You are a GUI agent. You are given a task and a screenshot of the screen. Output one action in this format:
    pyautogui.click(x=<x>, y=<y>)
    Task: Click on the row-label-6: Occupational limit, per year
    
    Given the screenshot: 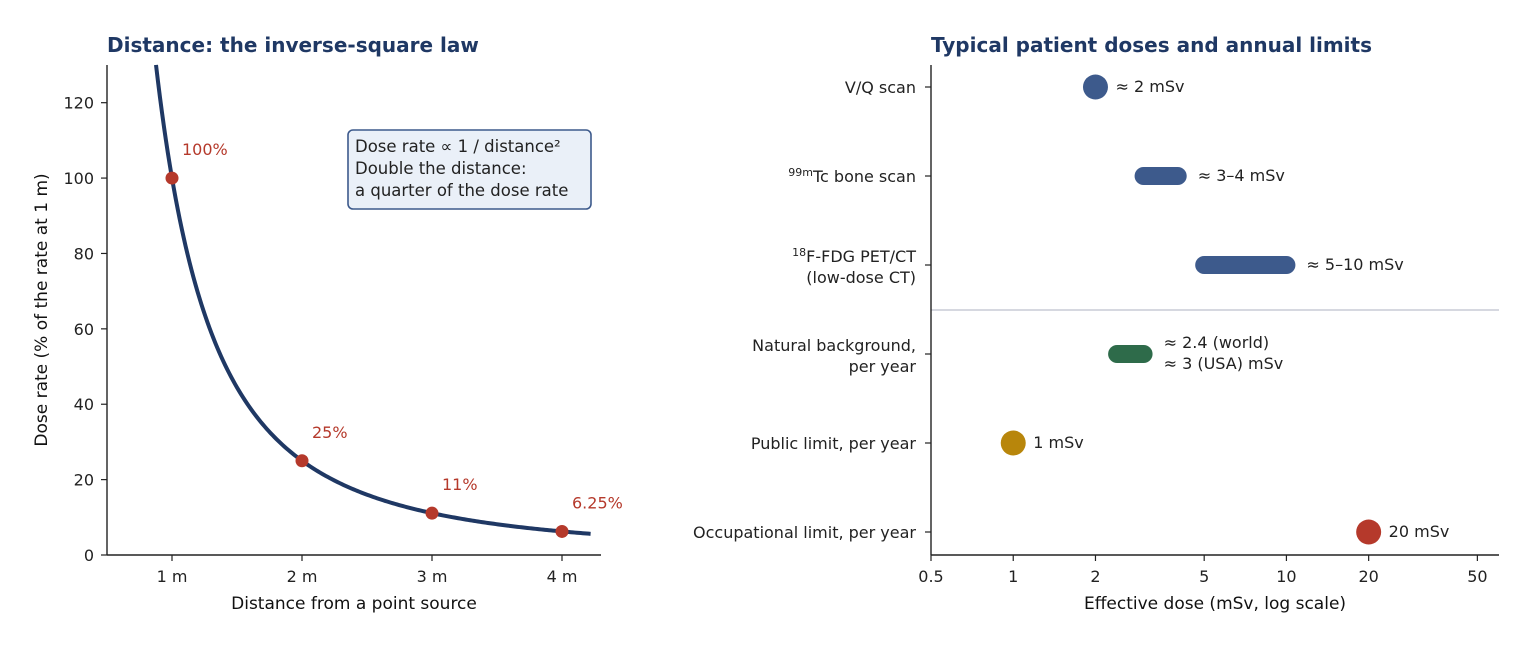 What is the action you would take?
    pyautogui.click(x=804, y=532)
    